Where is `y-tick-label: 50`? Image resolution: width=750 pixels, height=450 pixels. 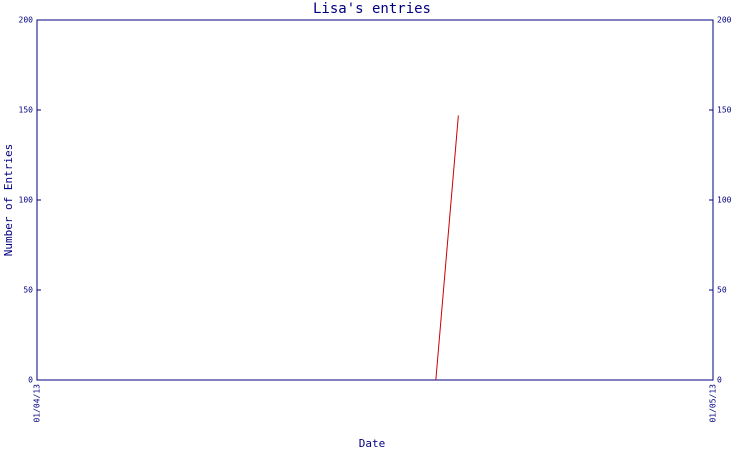
y-tick-label: 50 is located at coordinates (28, 290).